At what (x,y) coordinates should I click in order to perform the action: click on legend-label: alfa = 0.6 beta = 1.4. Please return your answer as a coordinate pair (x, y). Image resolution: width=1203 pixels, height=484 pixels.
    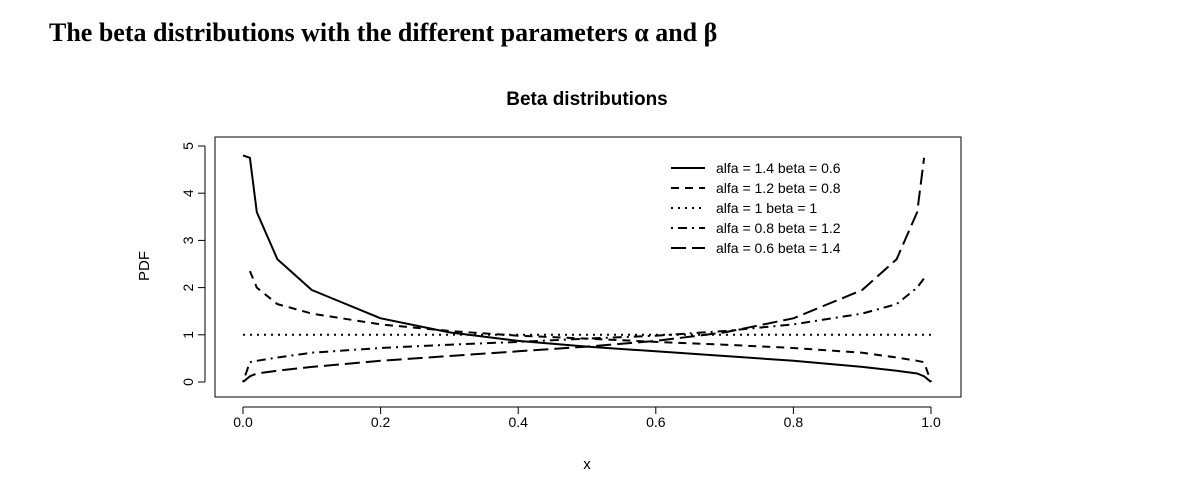
    Looking at the image, I should click on (778, 248).